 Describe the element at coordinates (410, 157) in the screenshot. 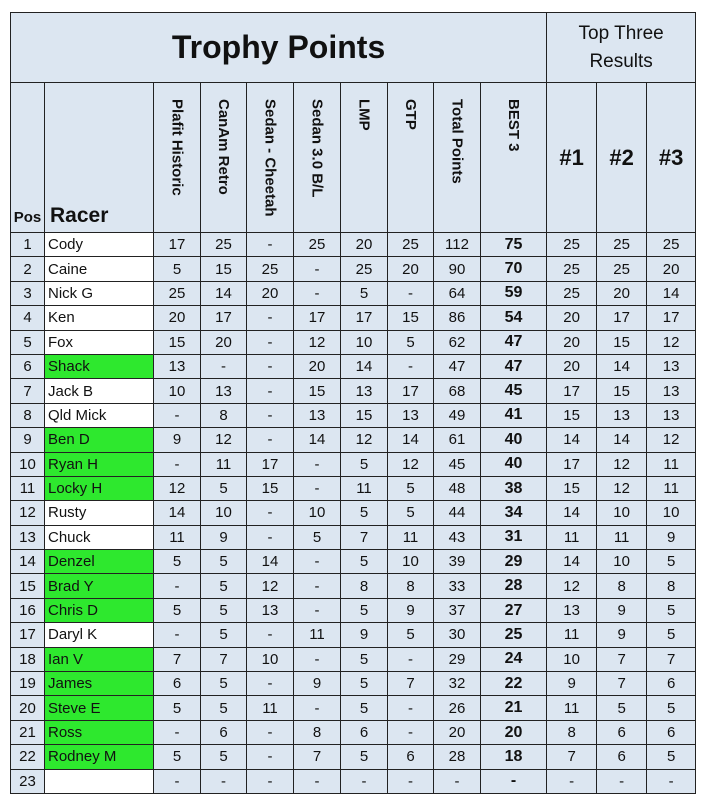

I see `column-header-cell: GTP` at that location.